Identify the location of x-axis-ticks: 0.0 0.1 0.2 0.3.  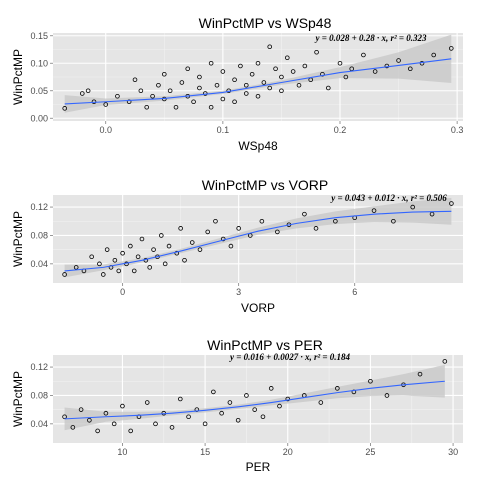
(281, 128).